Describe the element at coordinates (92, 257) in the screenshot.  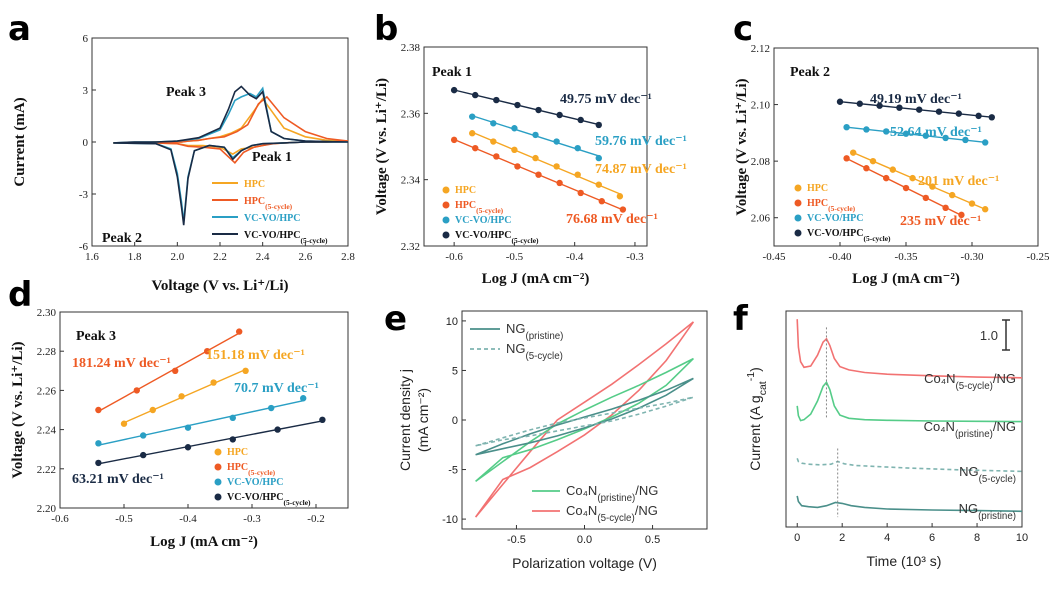
I see `panel-a-xtick-label: 1.6` at that location.